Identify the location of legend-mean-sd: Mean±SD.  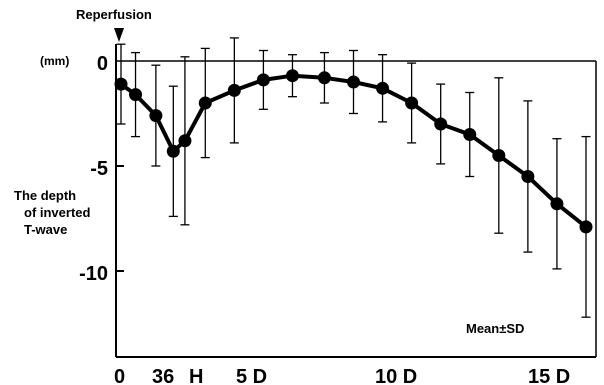
(495, 328).